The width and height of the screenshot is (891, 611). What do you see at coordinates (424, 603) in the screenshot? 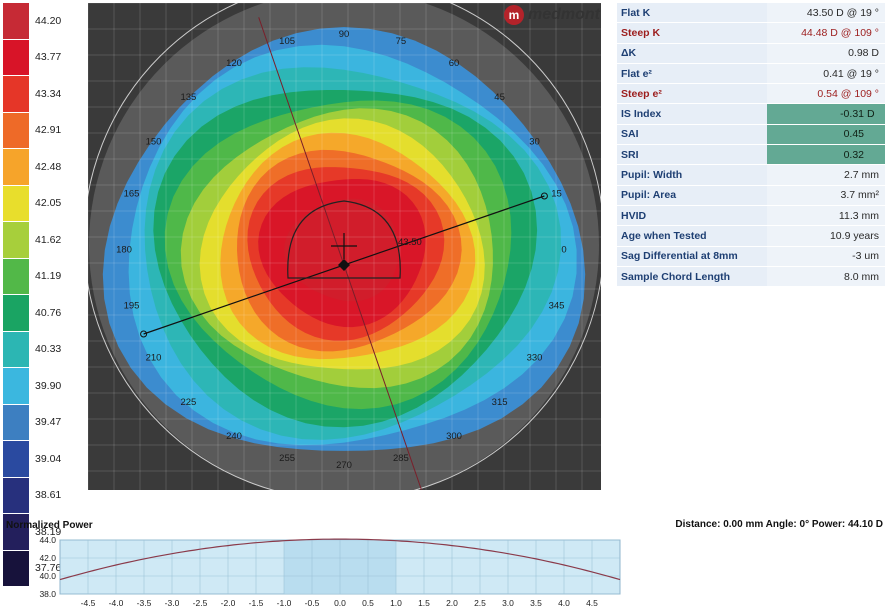
I see `profile-x-tick: 1.5` at bounding box center [424, 603].